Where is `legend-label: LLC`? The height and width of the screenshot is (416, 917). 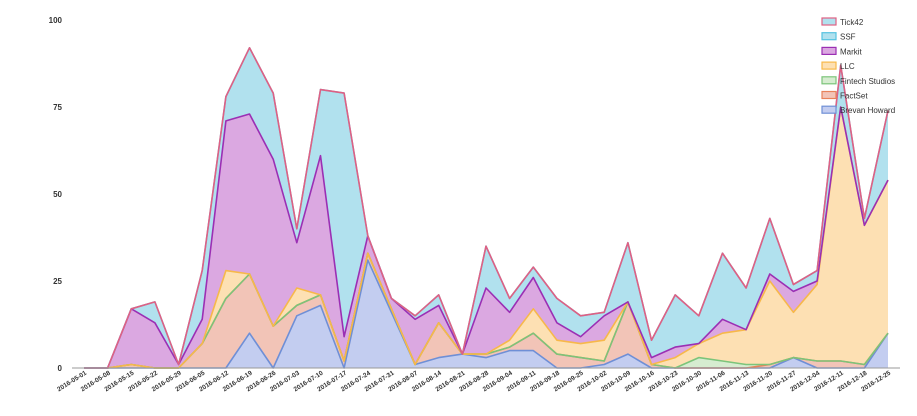 legend-label: LLC is located at coordinates (847, 66).